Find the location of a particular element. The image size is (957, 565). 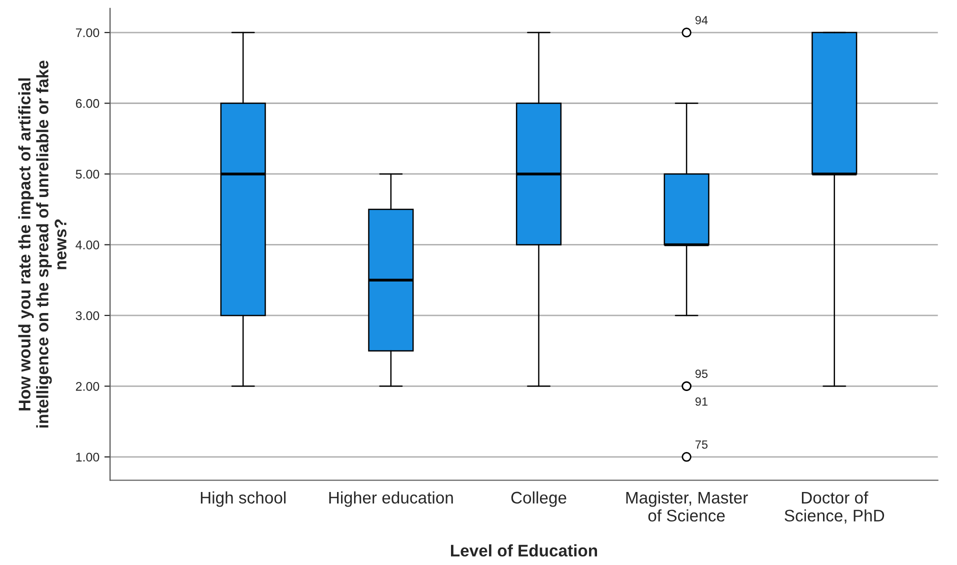

annotation: 75 is located at coordinates (702, 444).